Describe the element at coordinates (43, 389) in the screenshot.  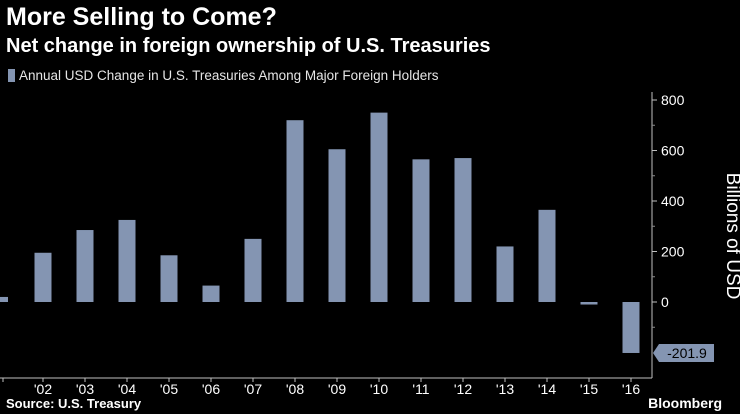
I see `x-tick-label: '02` at that location.